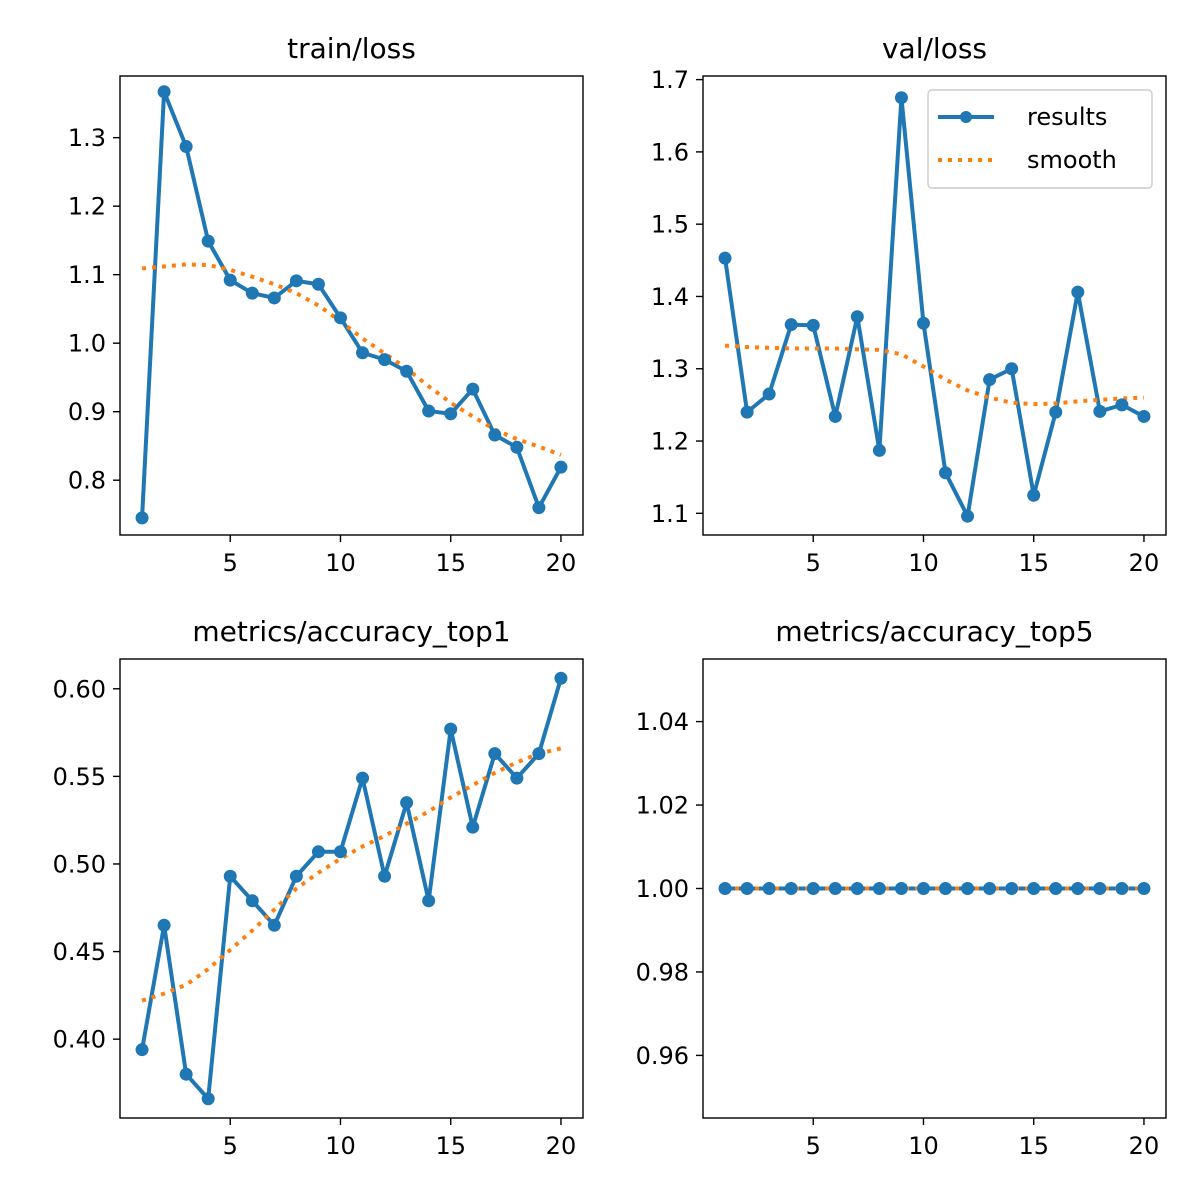 The width and height of the screenshot is (1200, 1200). Describe the element at coordinates (670, 297) in the screenshot. I see `y-tick-label: 1.4` at that location.